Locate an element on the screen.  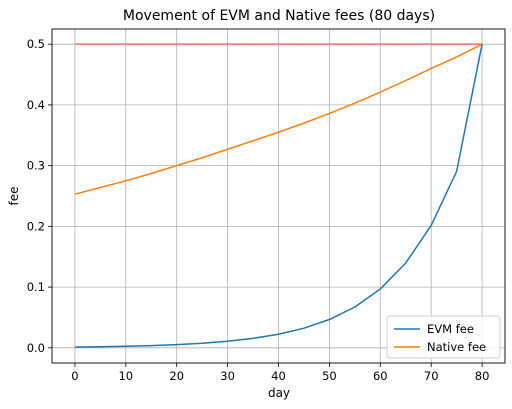
y-tick-label: 0.4 is located at coordinates (36, 105).